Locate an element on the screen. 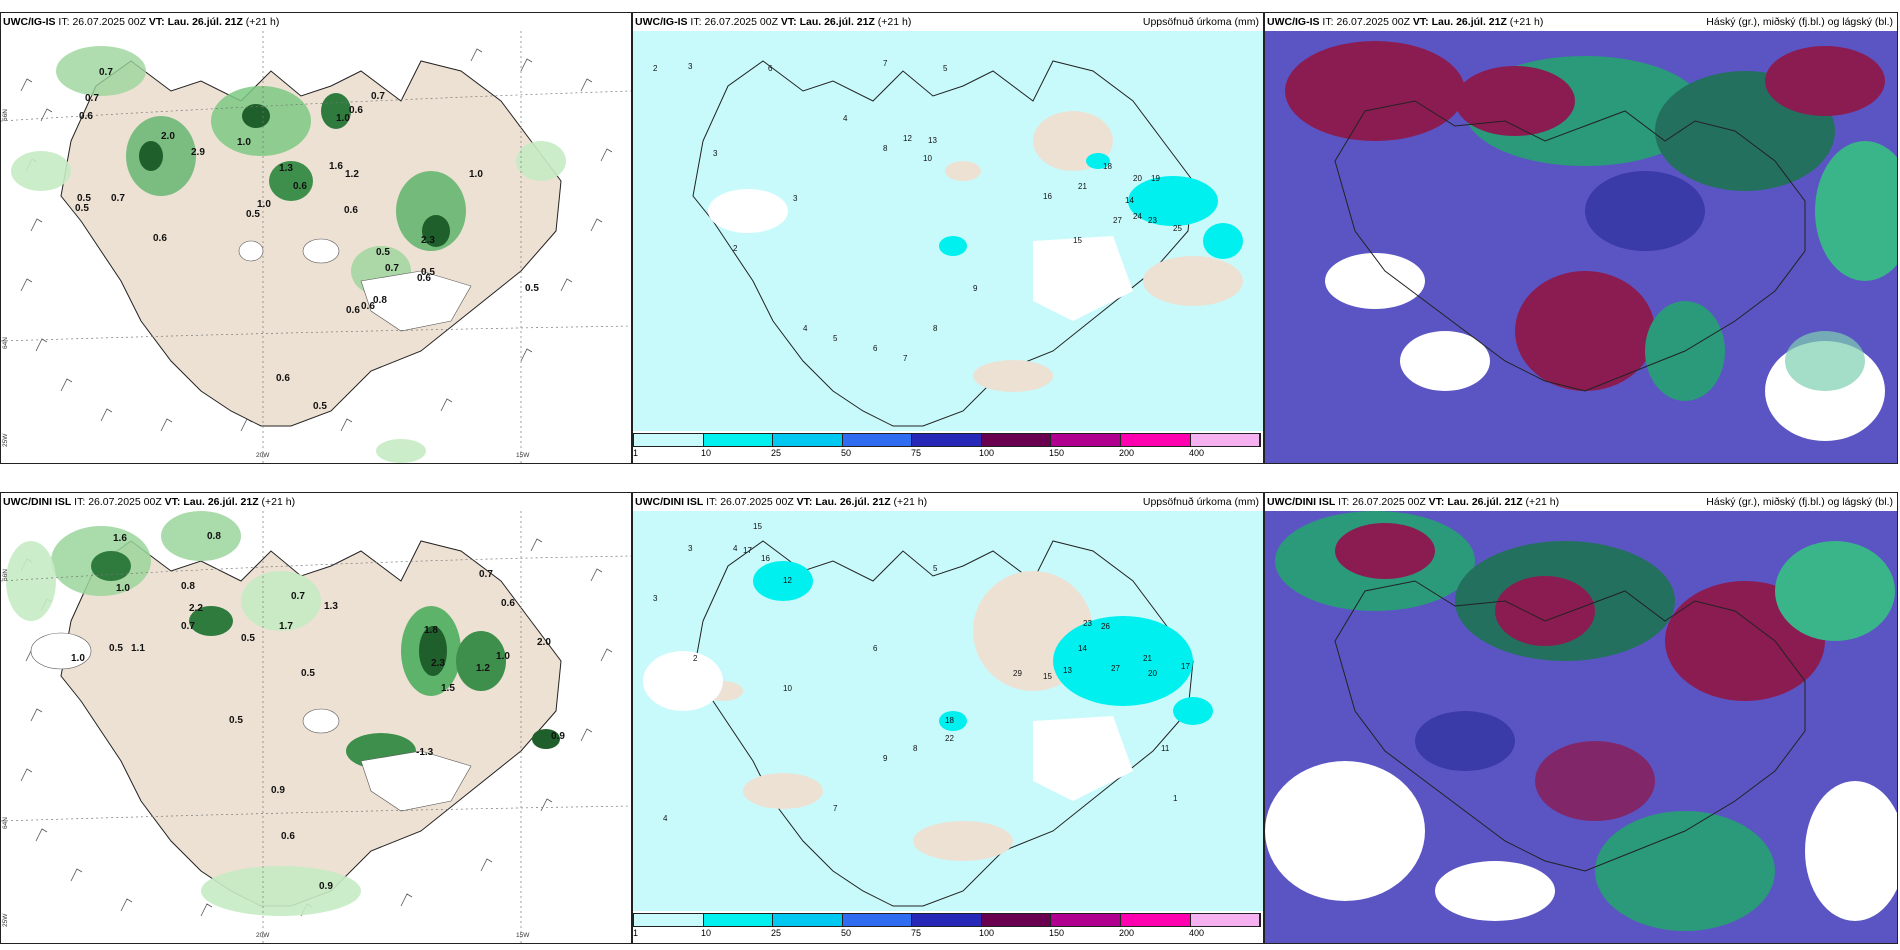 This screenshot has height=950, width=1900. svg-text: 29 is located at coordinates (1017, 673).